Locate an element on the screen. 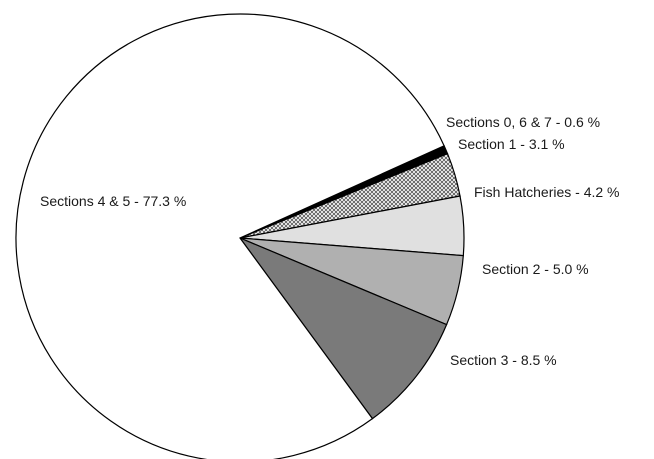 This screenshot has width=654, height=459. slice-label-section-3: Section 3 - 8.5 % is located at coordinates (503, 360).